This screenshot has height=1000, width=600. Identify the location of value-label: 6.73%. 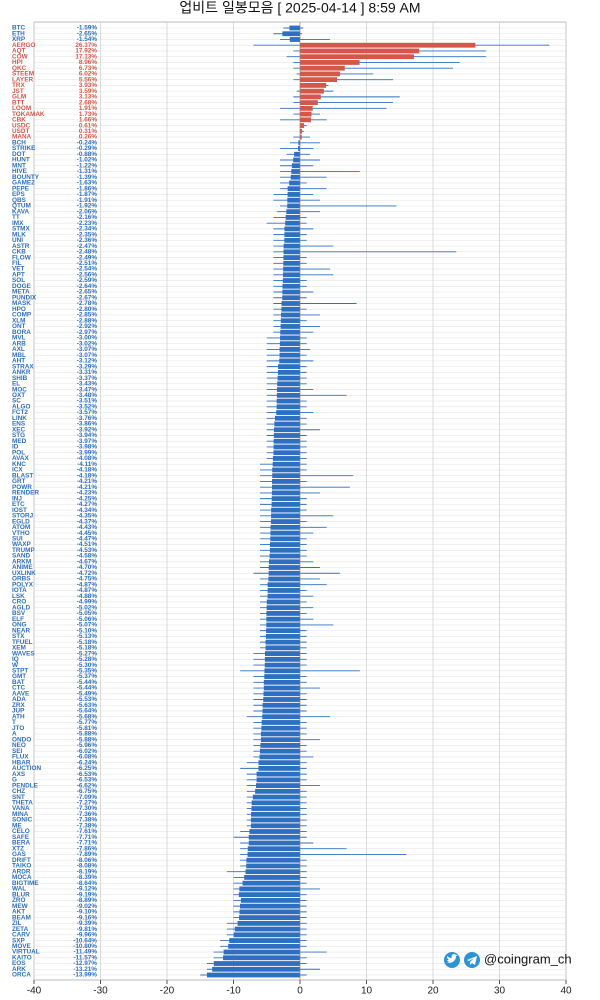
(88, 68).